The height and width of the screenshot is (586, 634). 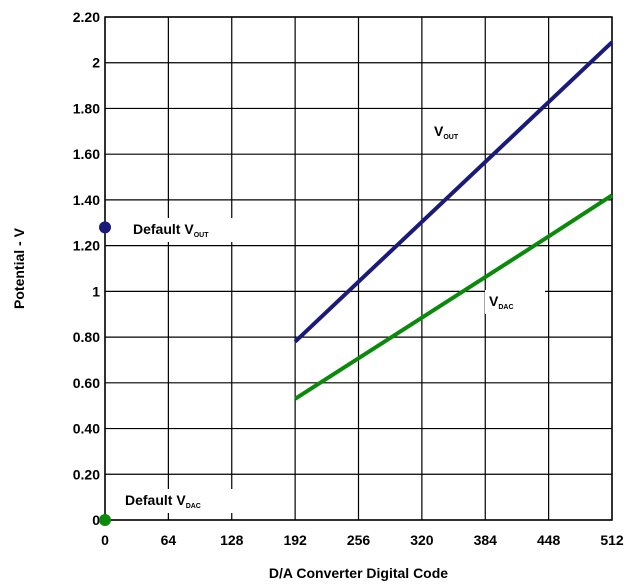 What do you see at coordinates (19, 268) in the screenshot?
I see `y-axis-title: Potential - V` at bounding box center [19, 268].